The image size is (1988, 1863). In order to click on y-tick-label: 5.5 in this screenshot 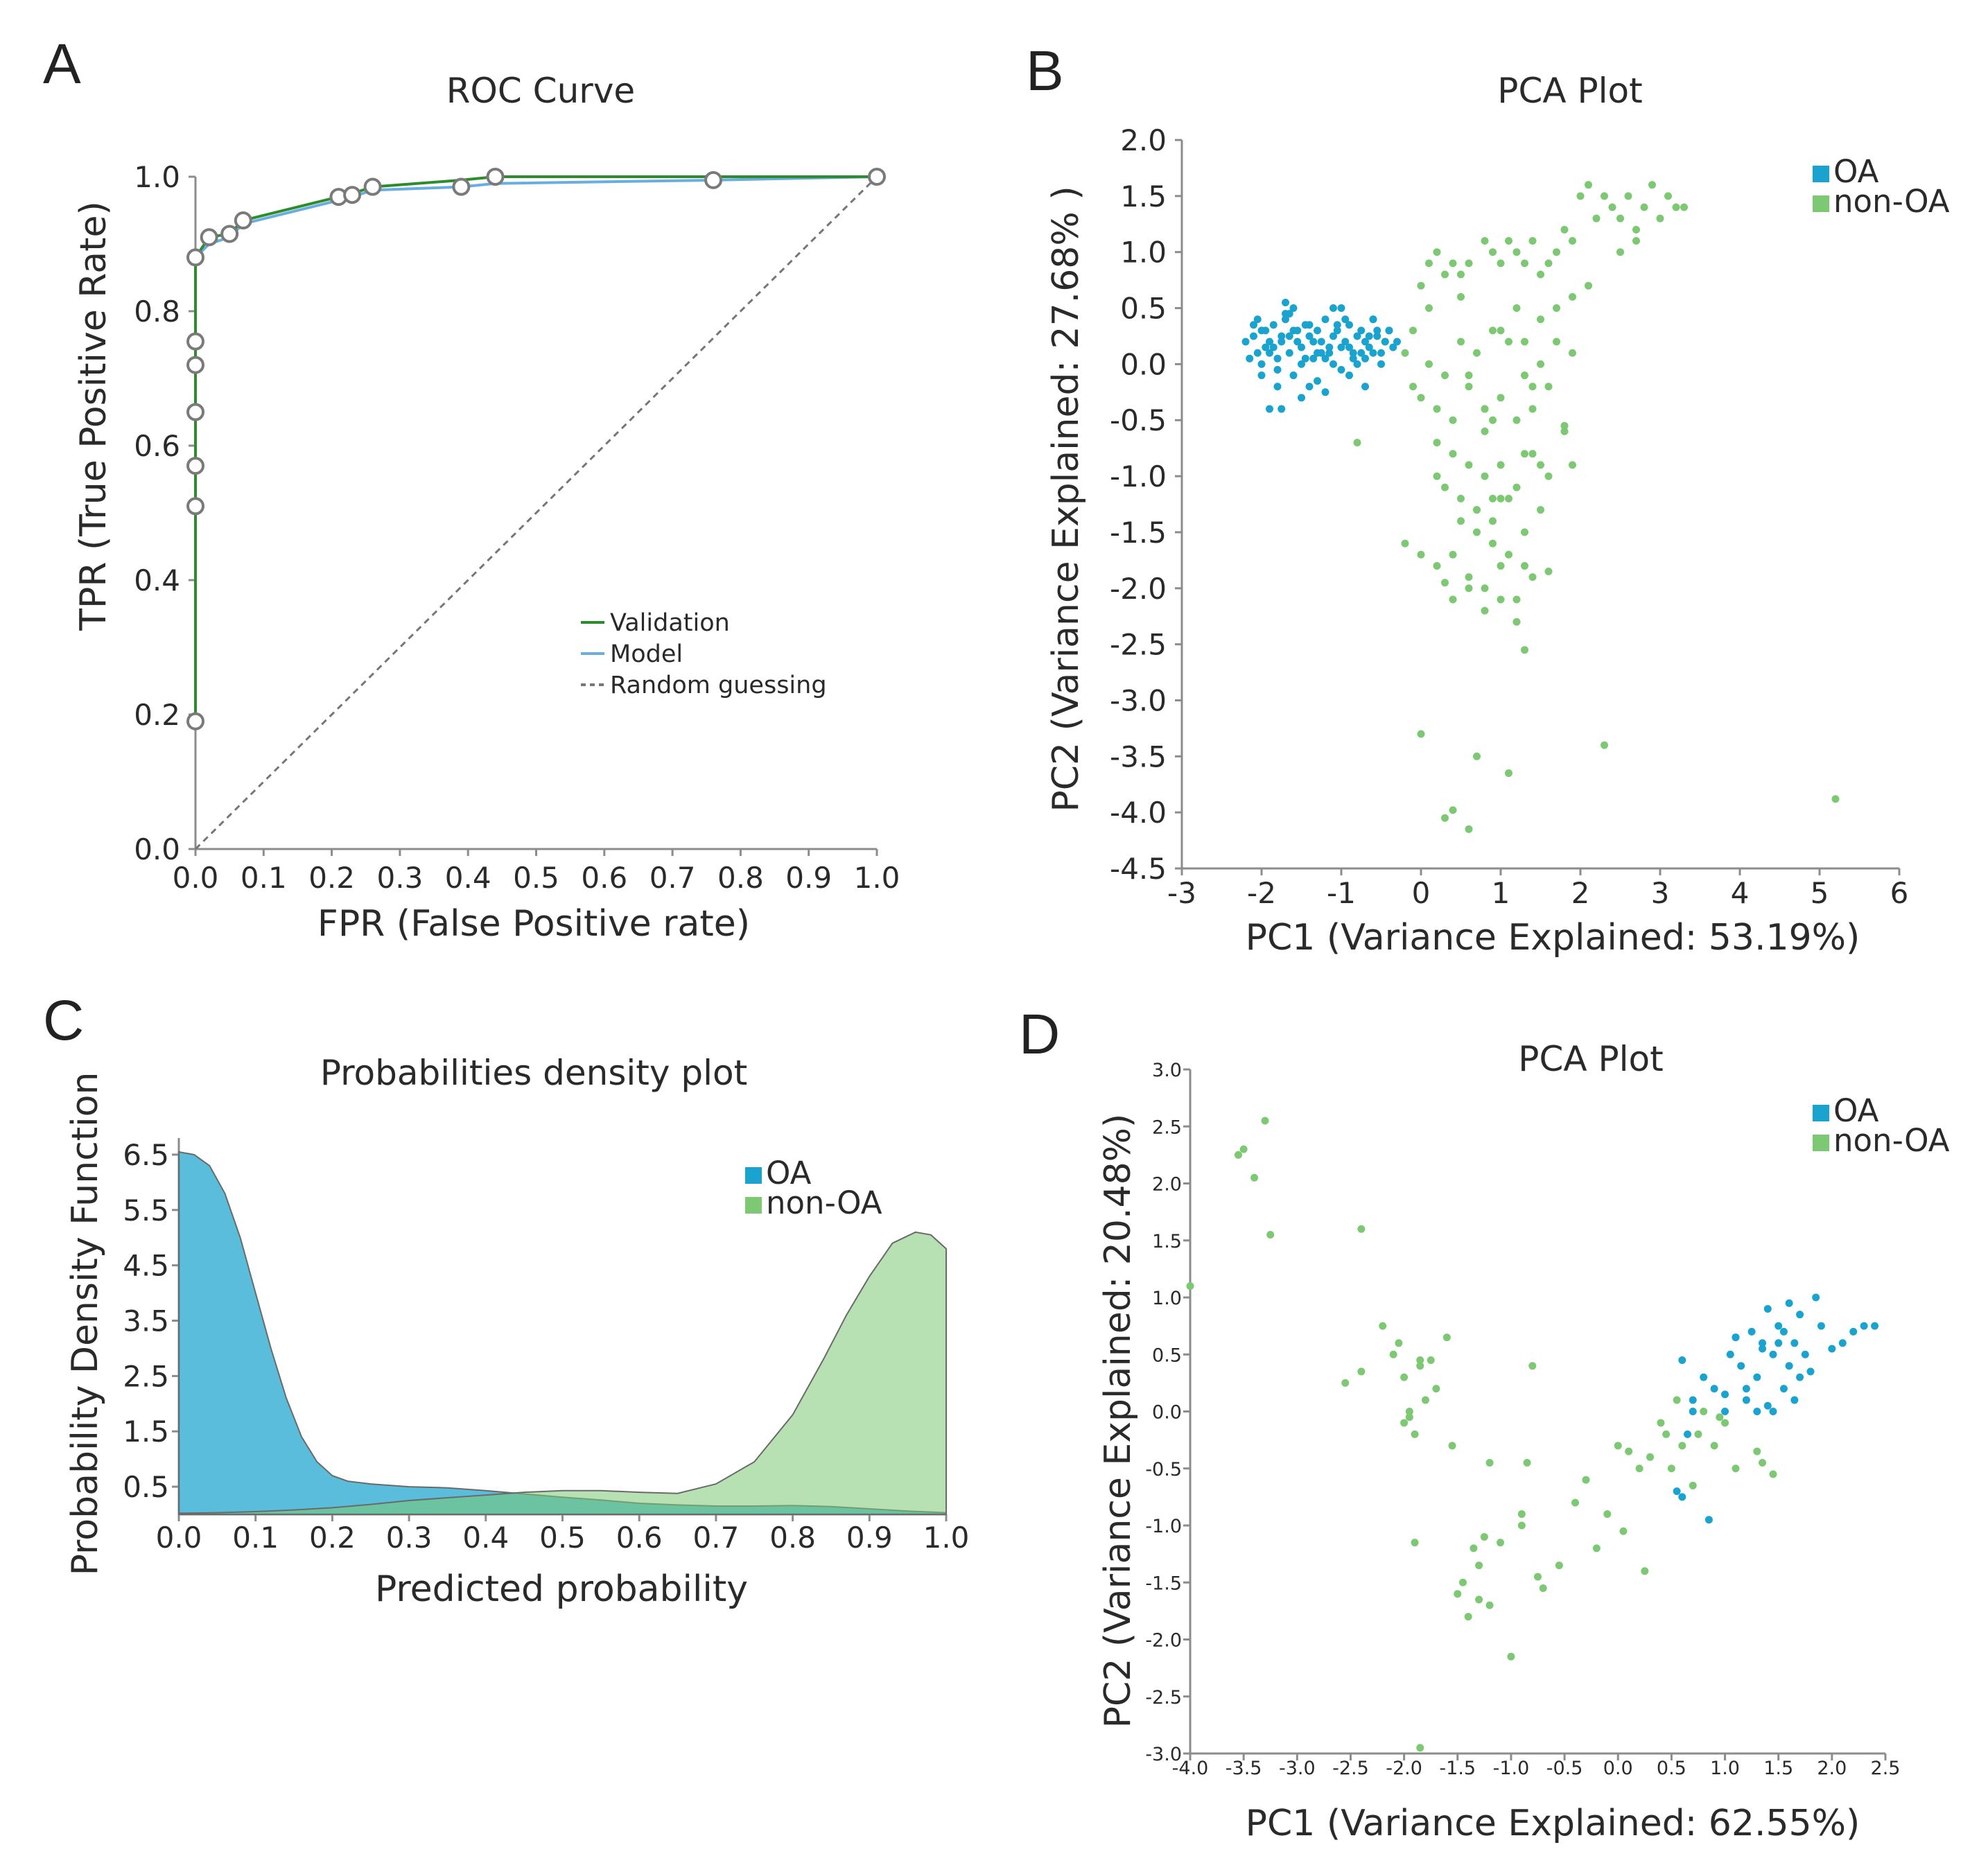, I will do `click(146, 1210)`.